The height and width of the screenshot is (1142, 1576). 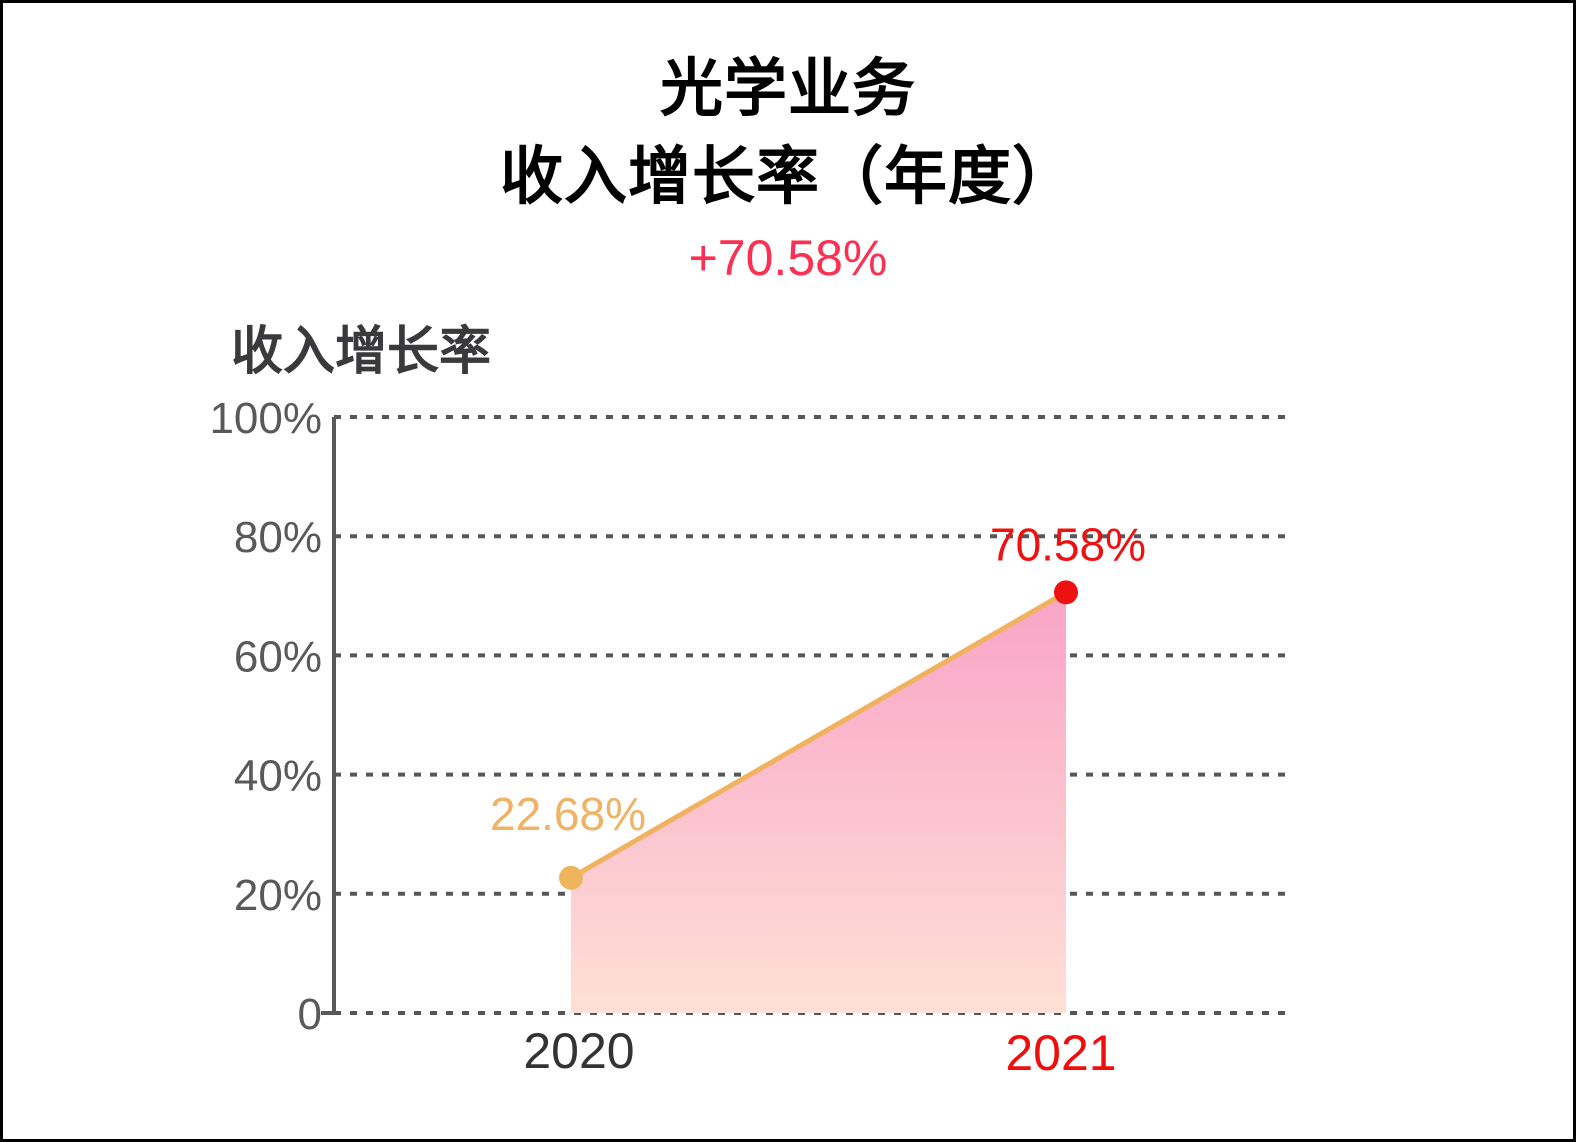 What do you see at coordinates (788, 177) in the screenshot?
I see `chart-title-line2: 收入增长率（年度）` at bounding box center [788, 177].